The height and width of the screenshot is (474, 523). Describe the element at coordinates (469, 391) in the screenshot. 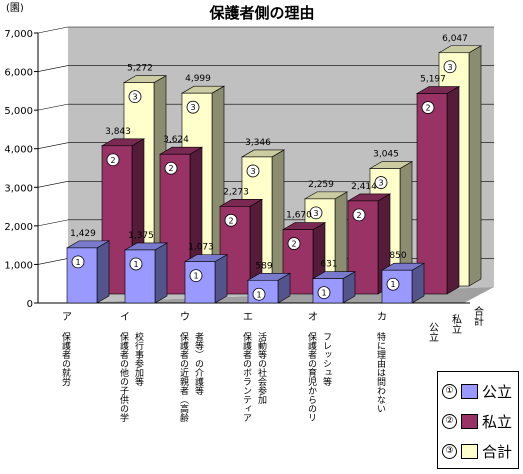

I see `legend-swatch-public` at that location.